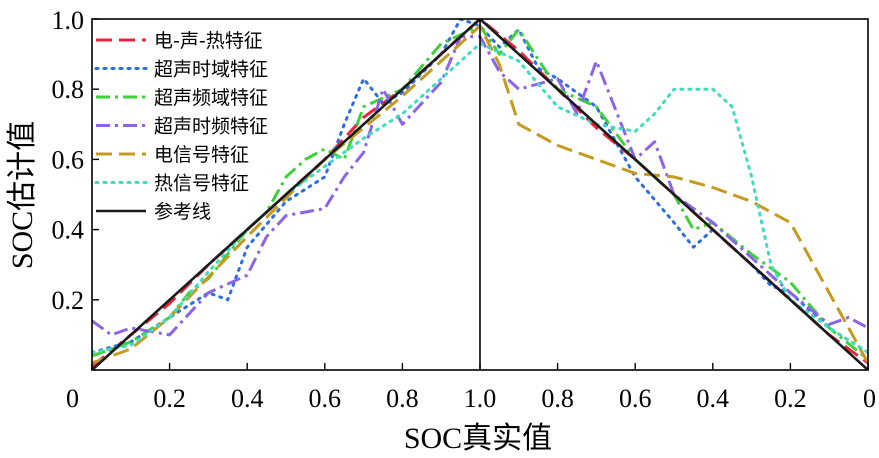 Image resolution: width=879 pixels, height=458 pixels. Describe the element at coordinates (68, 159) in the screenshot. I see `y-tick-label: 0.6` at that location.